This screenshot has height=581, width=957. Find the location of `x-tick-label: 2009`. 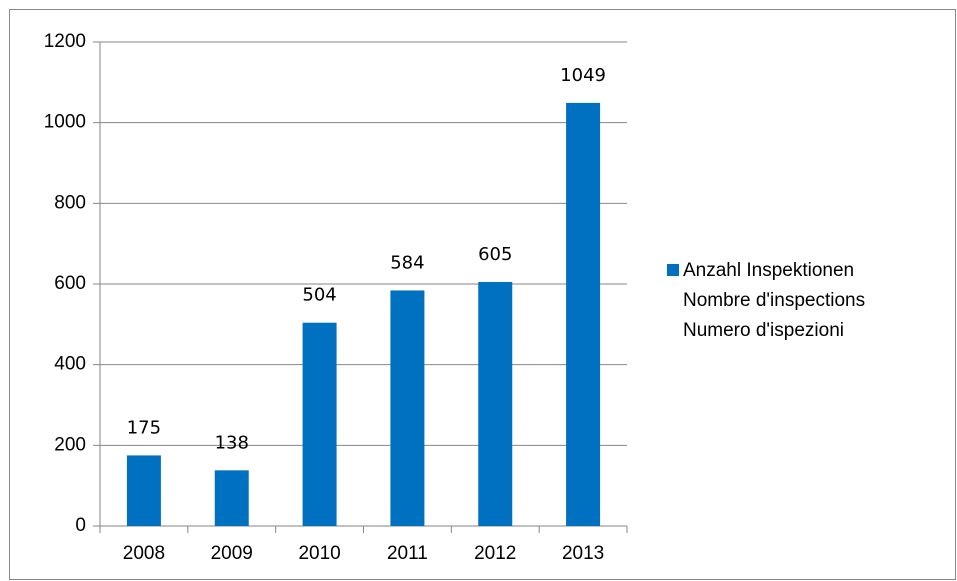

x-tick-label: 2009 is located at coordinates (232, 553).